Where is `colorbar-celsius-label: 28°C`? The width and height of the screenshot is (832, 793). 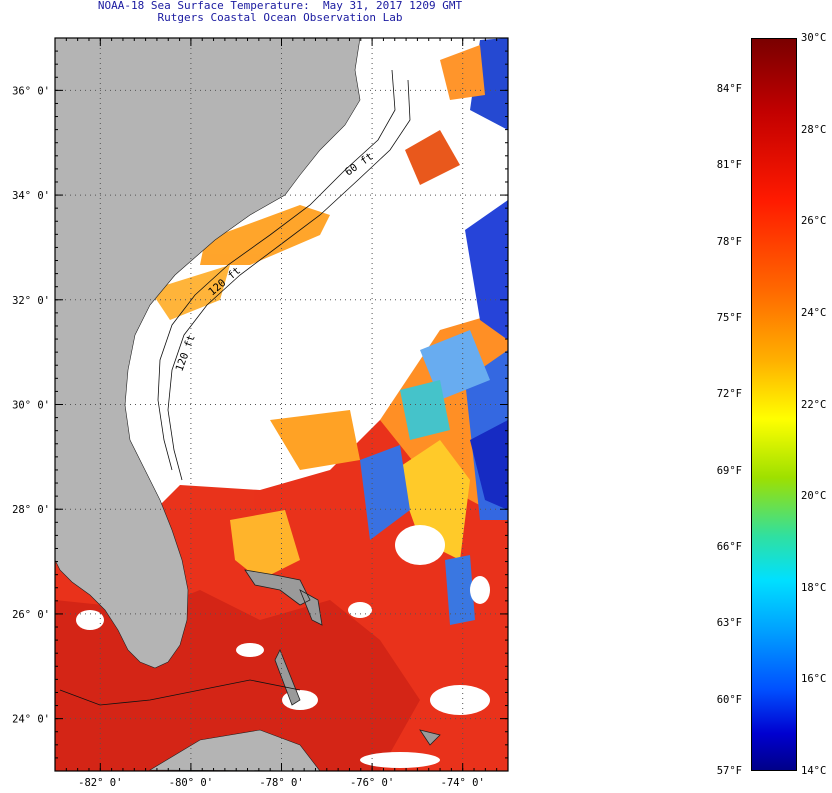 colorbar-celsius-label: 28°C is located at coordinates (814, 129).